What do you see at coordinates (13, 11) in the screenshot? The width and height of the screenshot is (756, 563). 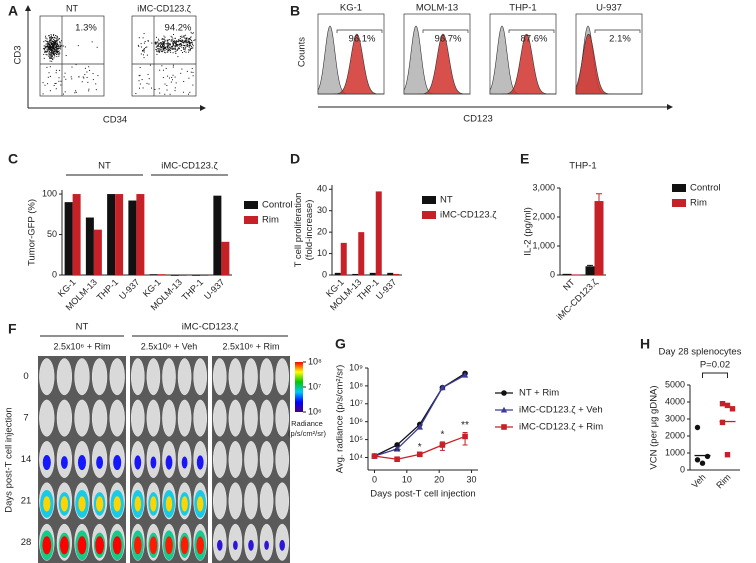 I see `panel-letter: A` at bounding box center [13, 11].